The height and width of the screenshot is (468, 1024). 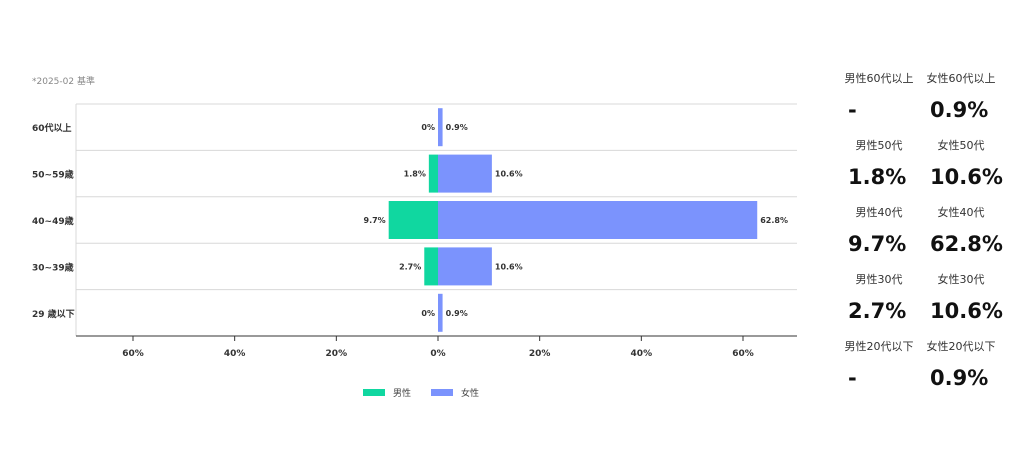 I want to click on stat-row-30s: 男性30代 2.7% 女性30代 10.6%, so click(x=923, y=296).